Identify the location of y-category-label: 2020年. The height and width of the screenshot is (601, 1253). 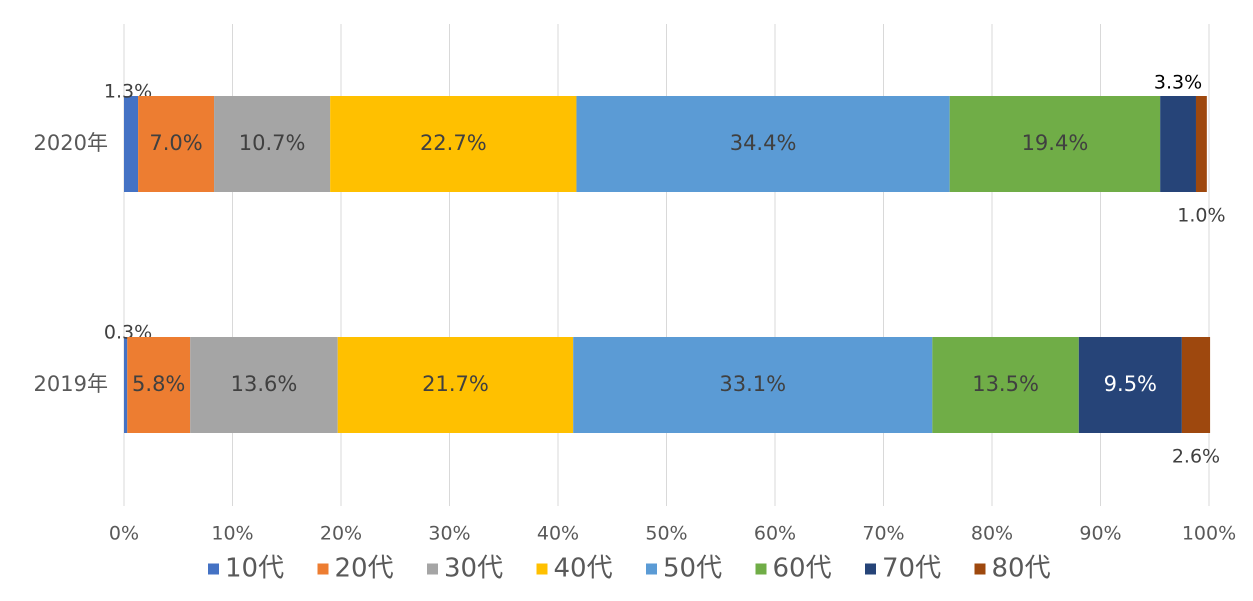
(71, 143).